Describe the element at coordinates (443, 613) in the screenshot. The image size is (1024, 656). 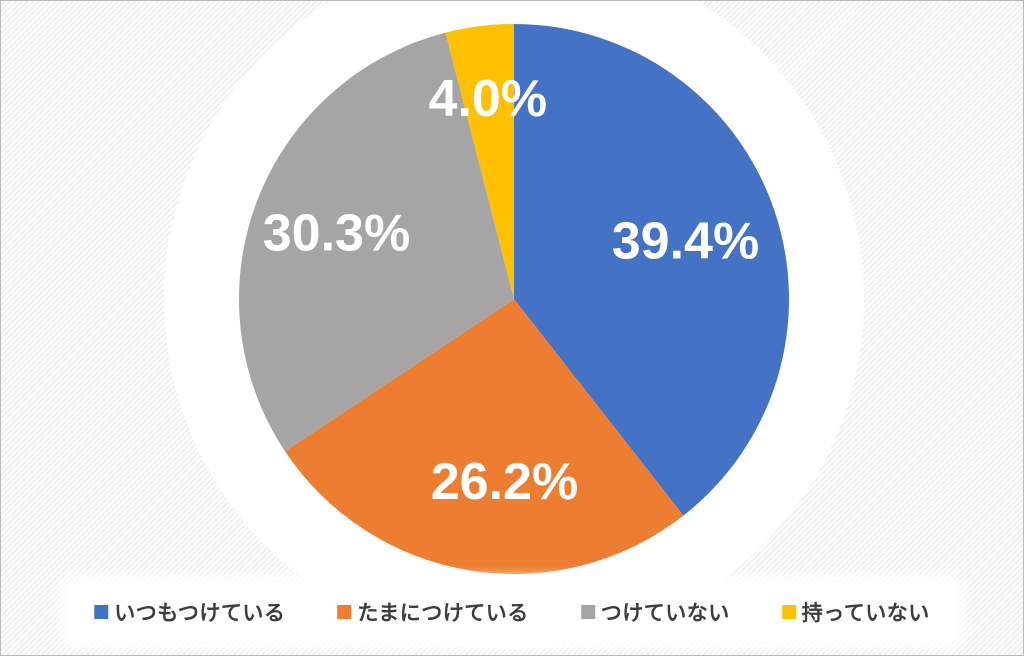
I see `legend-label: たまにつけている` at that location.